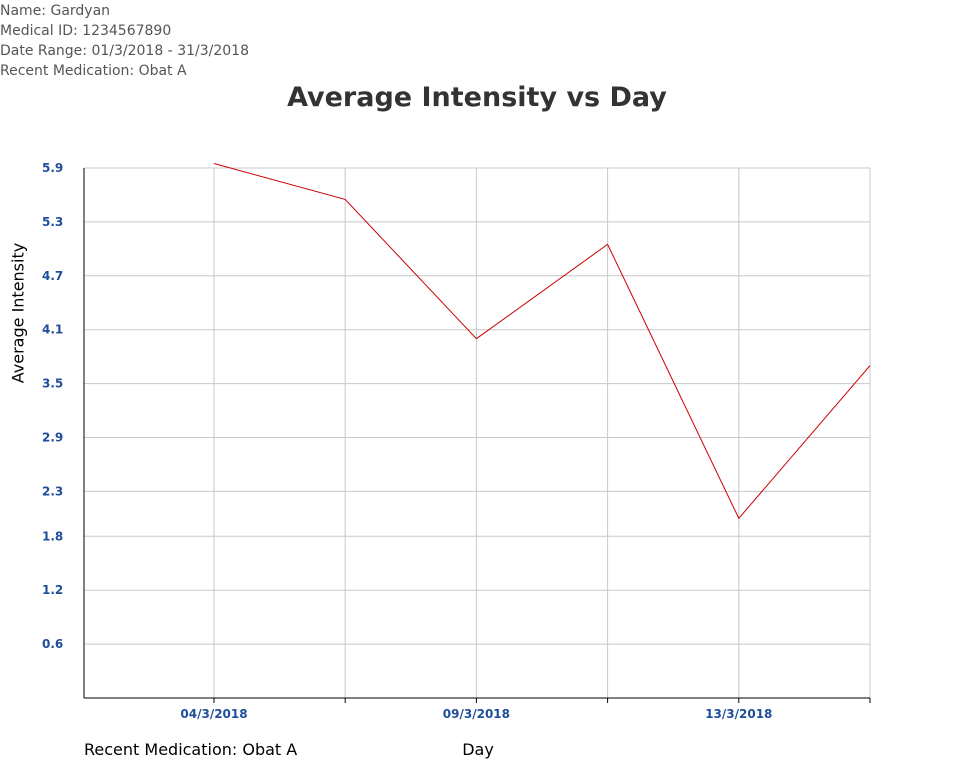 This screenshot has height=781, width=954. Describe the element at coordinates (55, 11) in the screenshot. I see `patient-name: Name: Gardyan` at that location.